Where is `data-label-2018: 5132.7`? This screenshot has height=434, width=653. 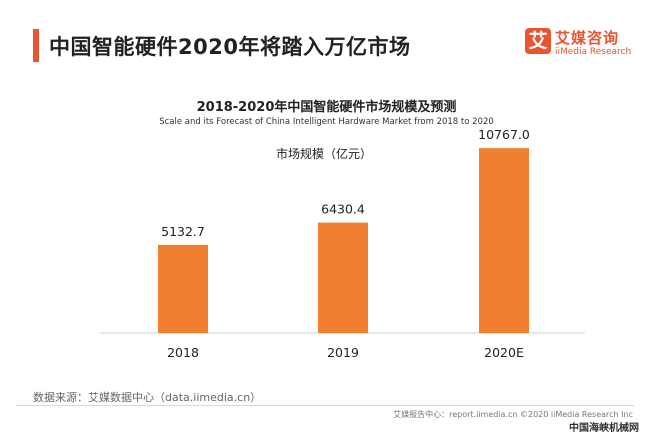
data-label-2018: 5132.7 is located at coordinates (183, 231).